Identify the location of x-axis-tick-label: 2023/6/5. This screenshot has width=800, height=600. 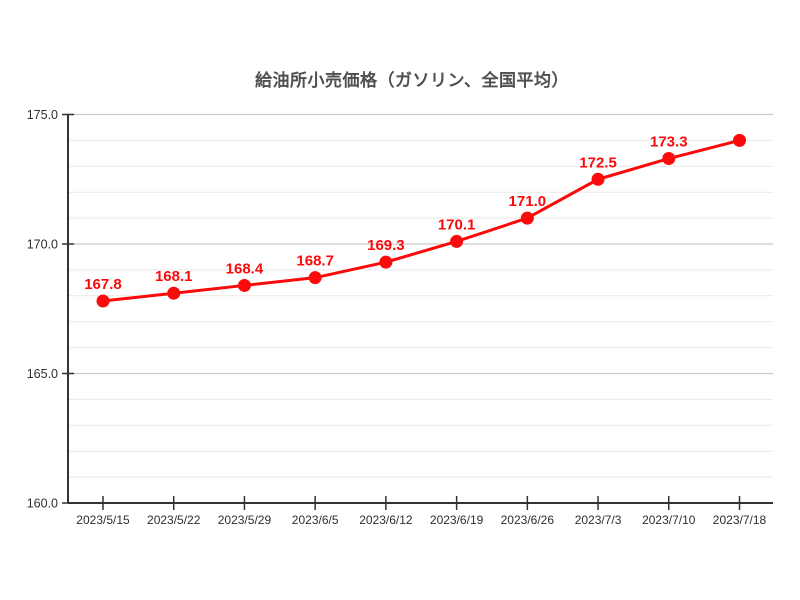
(315, 520).